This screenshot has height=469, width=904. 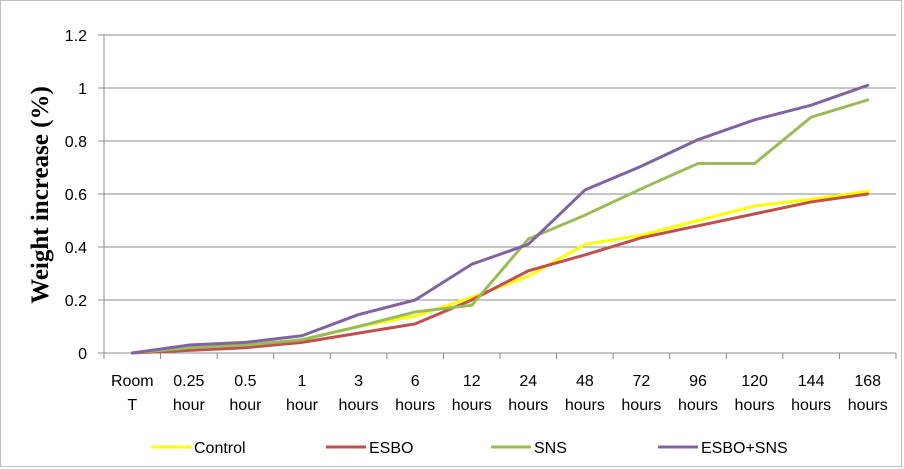 I want to click on x-tick-label: 24, so click(x=528, y=381).